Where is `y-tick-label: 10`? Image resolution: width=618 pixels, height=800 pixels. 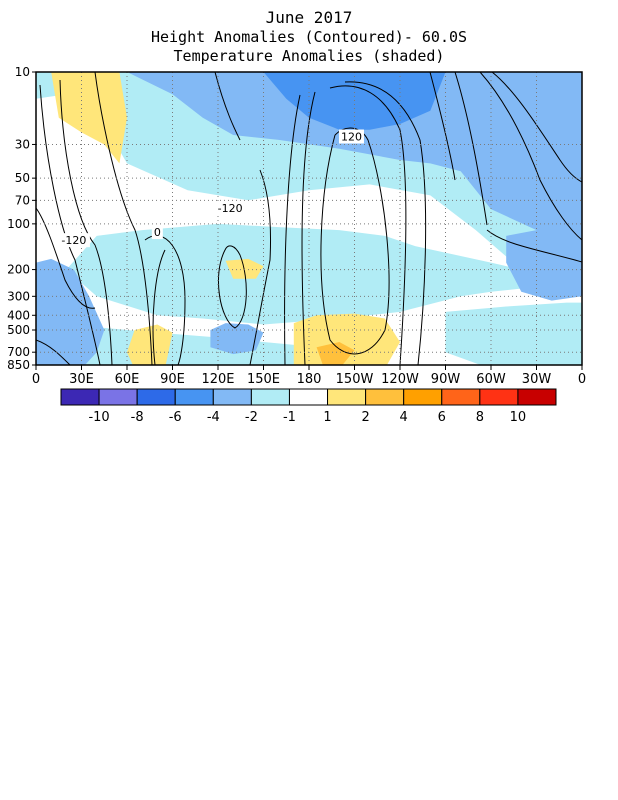
y-tick-label: 10 is located at coordinates (22, 72).